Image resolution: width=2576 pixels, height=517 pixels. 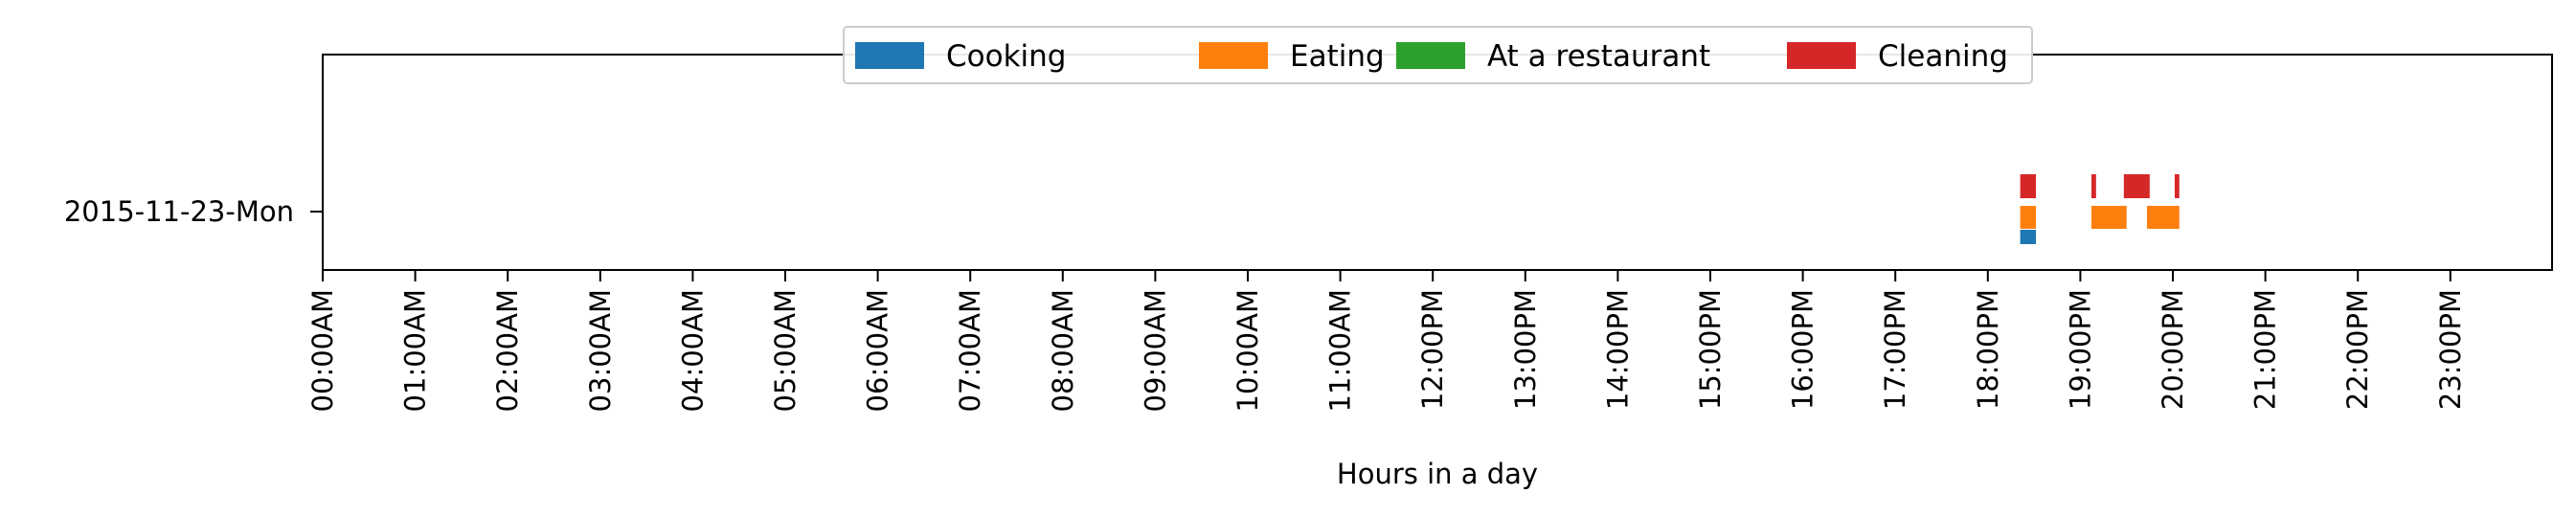 I want to click on x-tick-label: 21:00PM, so click(x=2265, y=349).